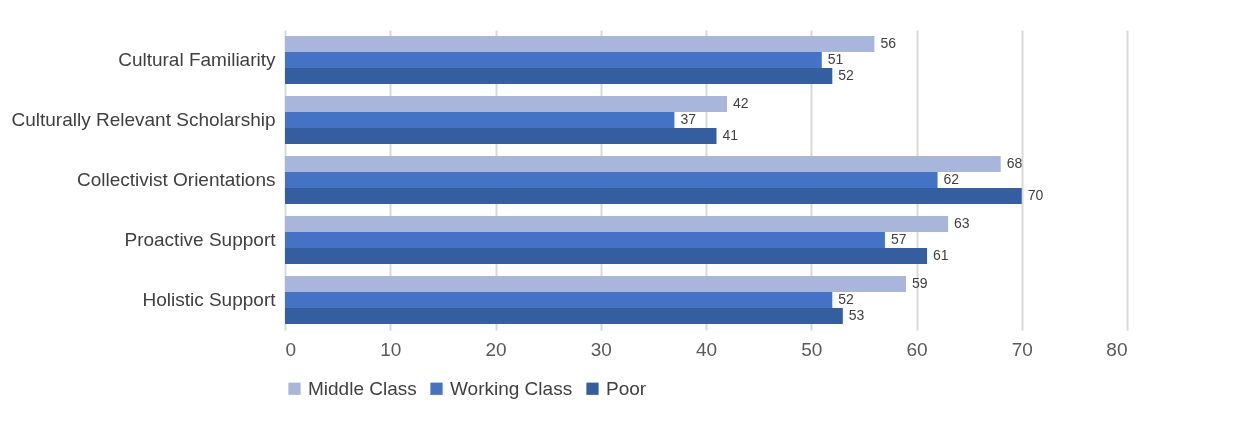  I want to click on data-label: 56, so click(888, 43).